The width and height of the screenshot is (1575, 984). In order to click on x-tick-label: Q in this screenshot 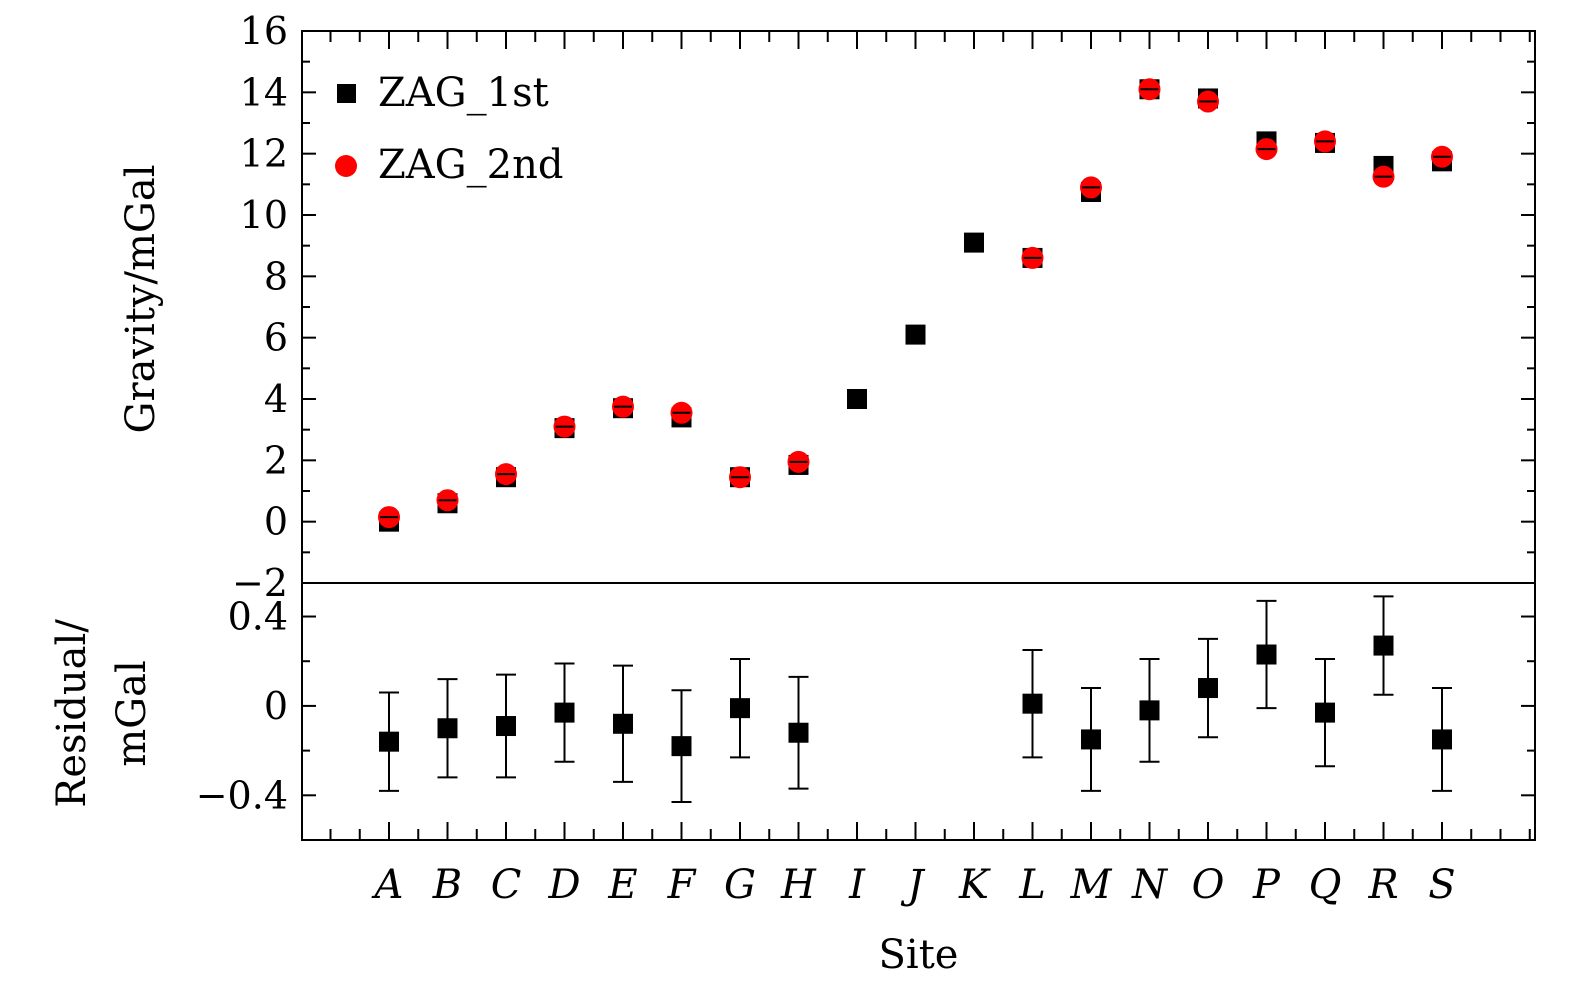, I will do `click(1325, 885)`.